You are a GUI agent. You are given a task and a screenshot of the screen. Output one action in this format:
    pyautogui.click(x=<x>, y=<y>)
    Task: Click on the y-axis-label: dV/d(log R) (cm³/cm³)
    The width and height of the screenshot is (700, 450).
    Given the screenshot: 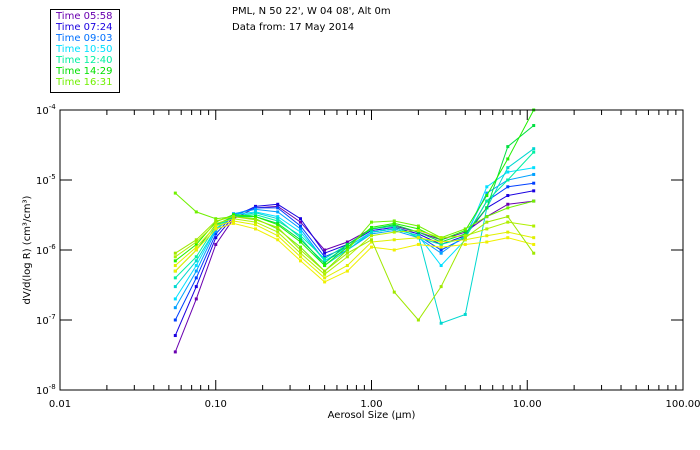 What is the action you would take?
    pyautogui.click(x=27, y=249)
    